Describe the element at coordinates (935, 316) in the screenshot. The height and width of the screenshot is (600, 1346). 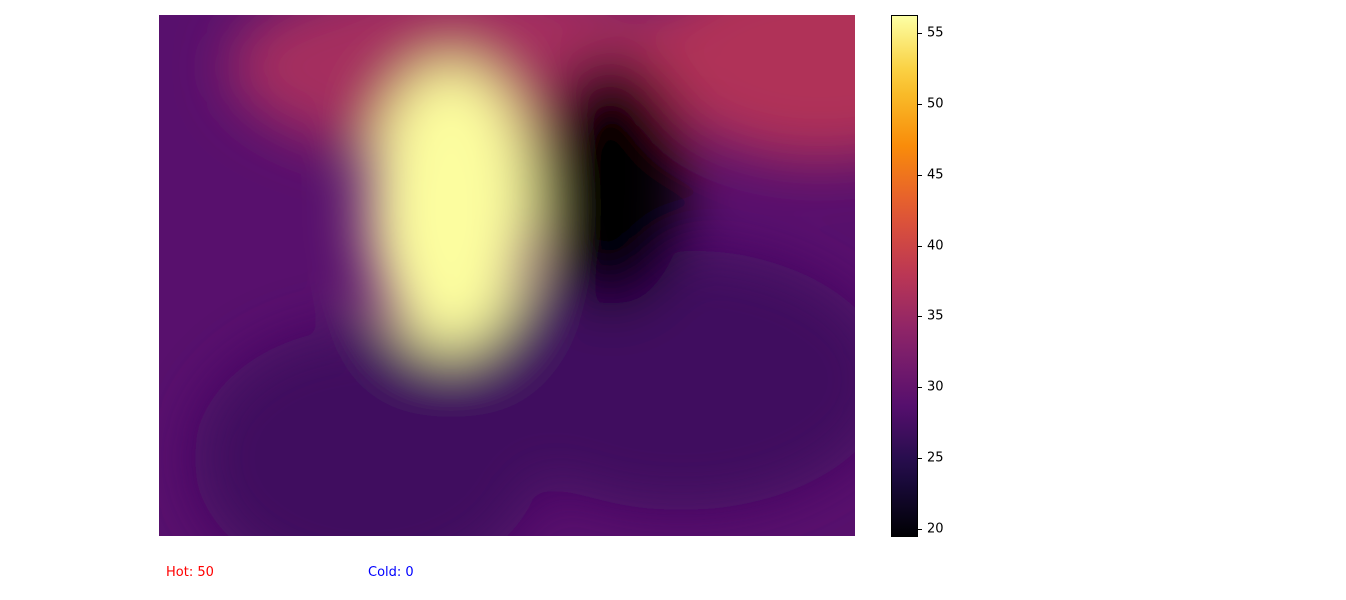
I see `colorbar-tick-label: 35` at that location.